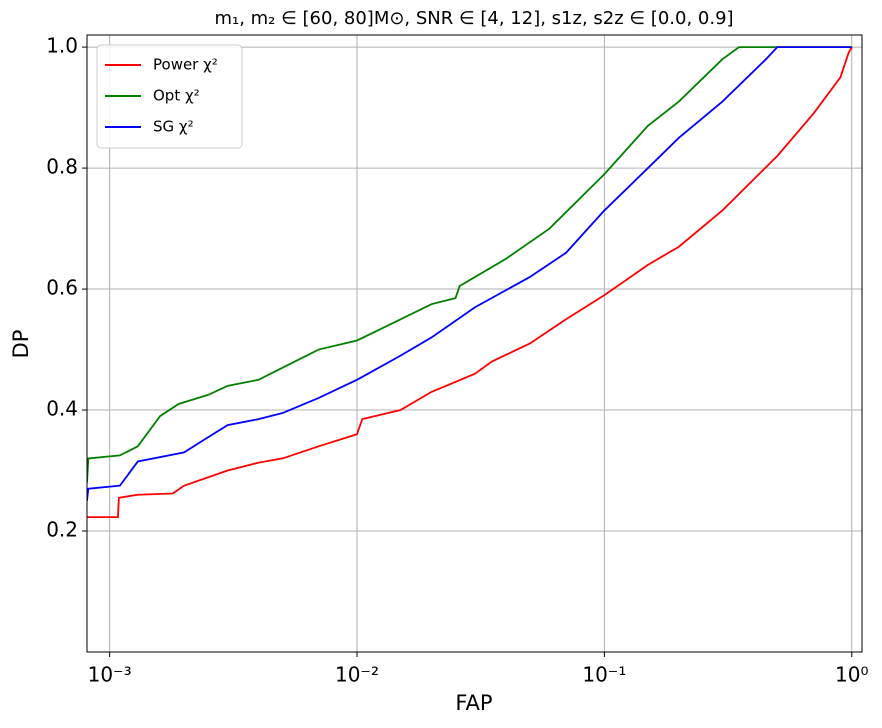 Image resolution: width=882 pixels, height=728 pixels. I want to click on y-axis-label: DP, so click(21, 344).